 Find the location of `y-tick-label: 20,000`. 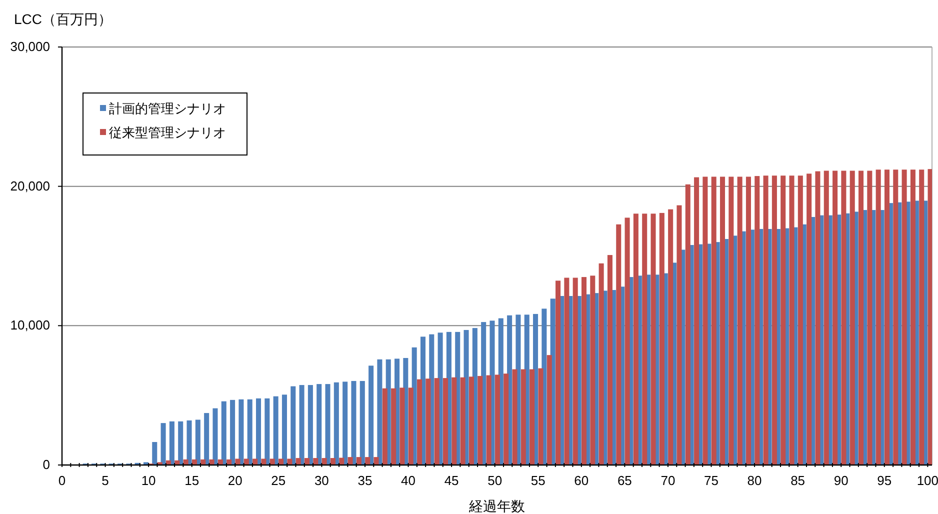

y-tick-label: 20,000 is located at coordinates (30, 186).